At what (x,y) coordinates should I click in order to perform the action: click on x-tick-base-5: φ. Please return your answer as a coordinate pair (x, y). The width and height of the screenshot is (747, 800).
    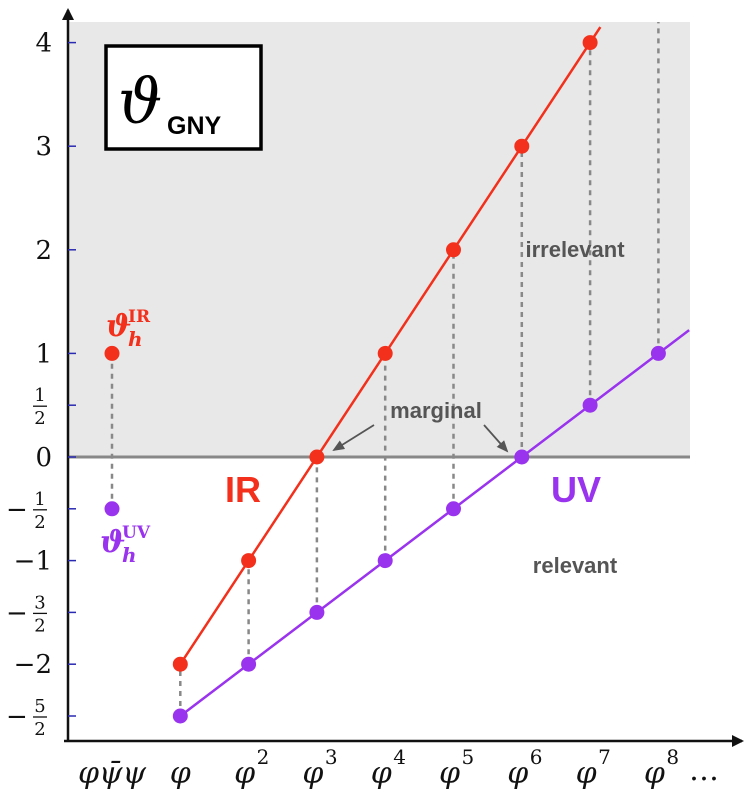
    Looking at the image, I should click on (449, 773).